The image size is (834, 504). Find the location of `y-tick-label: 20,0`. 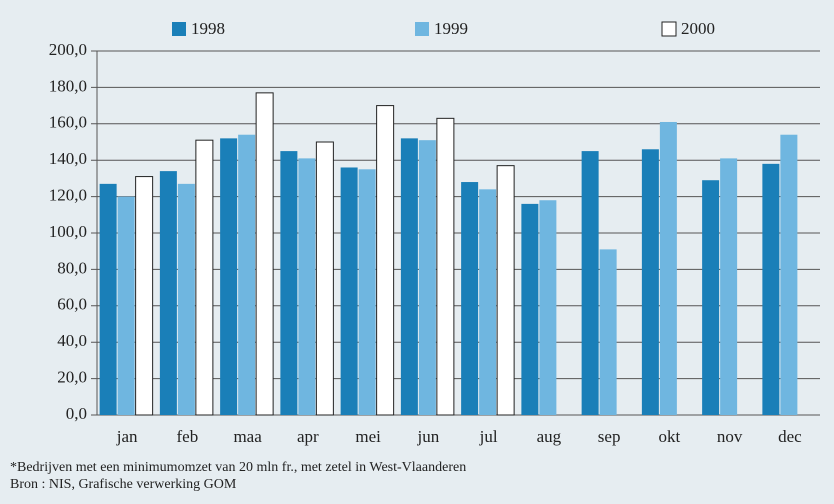

y-tick-label: 20,0 is located at coordinates (72, 377).